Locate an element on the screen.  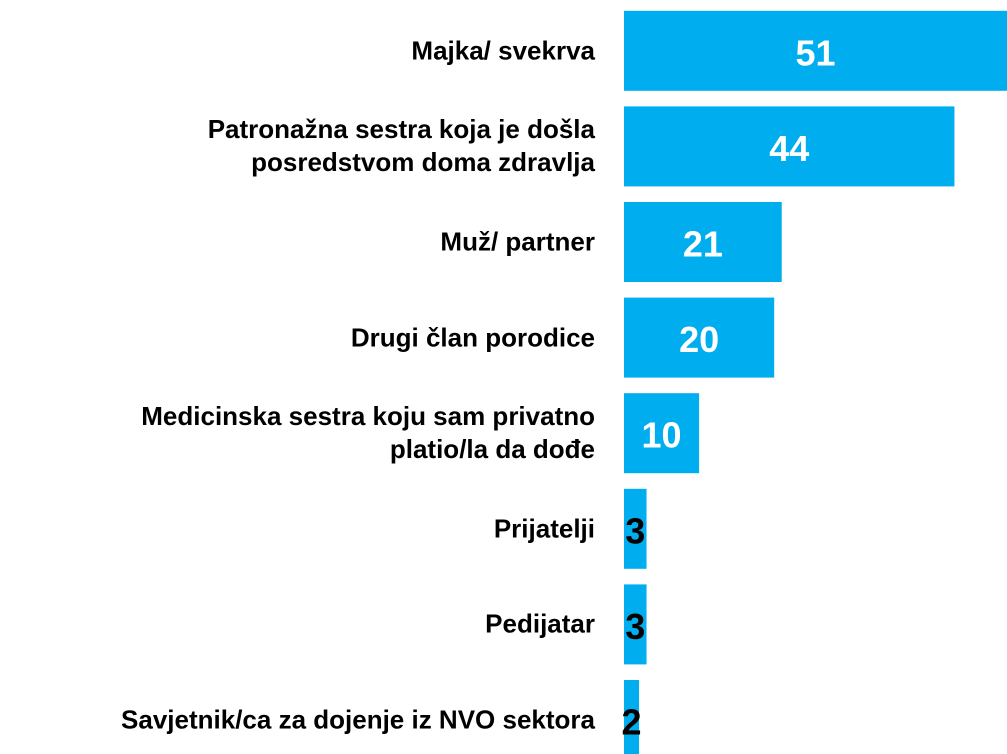
data-label: 44 is located at coordinates (789, 148).